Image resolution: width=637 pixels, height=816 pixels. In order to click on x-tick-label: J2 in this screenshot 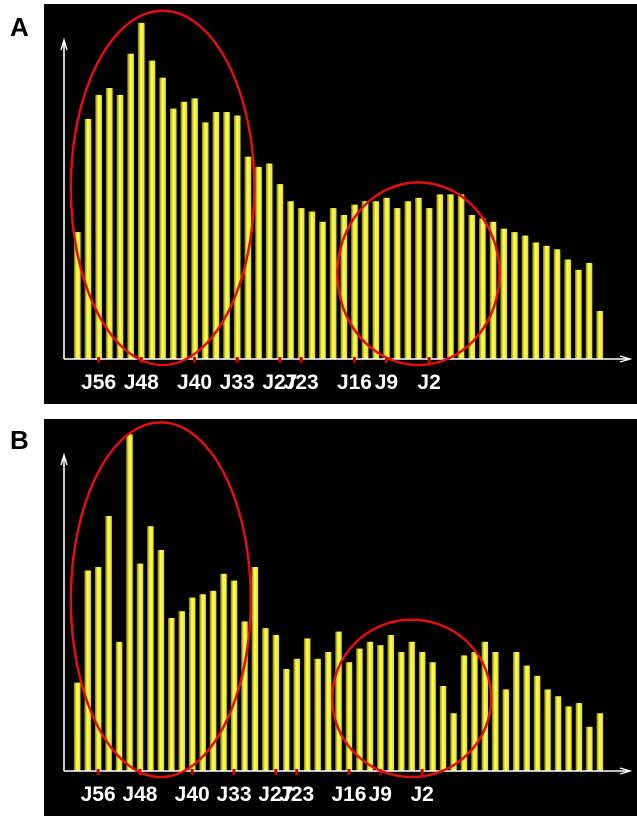, I will do `click(428, 382)`.